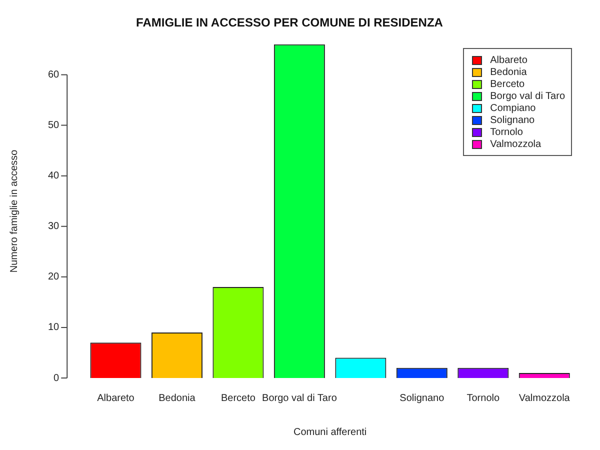 The image size is (600, 450). I want to click on x-tick-label: Bedonia, so click(177, 398).